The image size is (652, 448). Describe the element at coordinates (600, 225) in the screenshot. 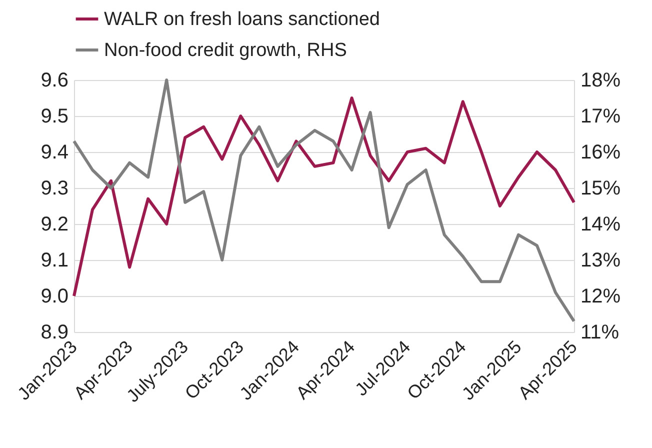

I see `y2-tick-label: 14%` at that location.